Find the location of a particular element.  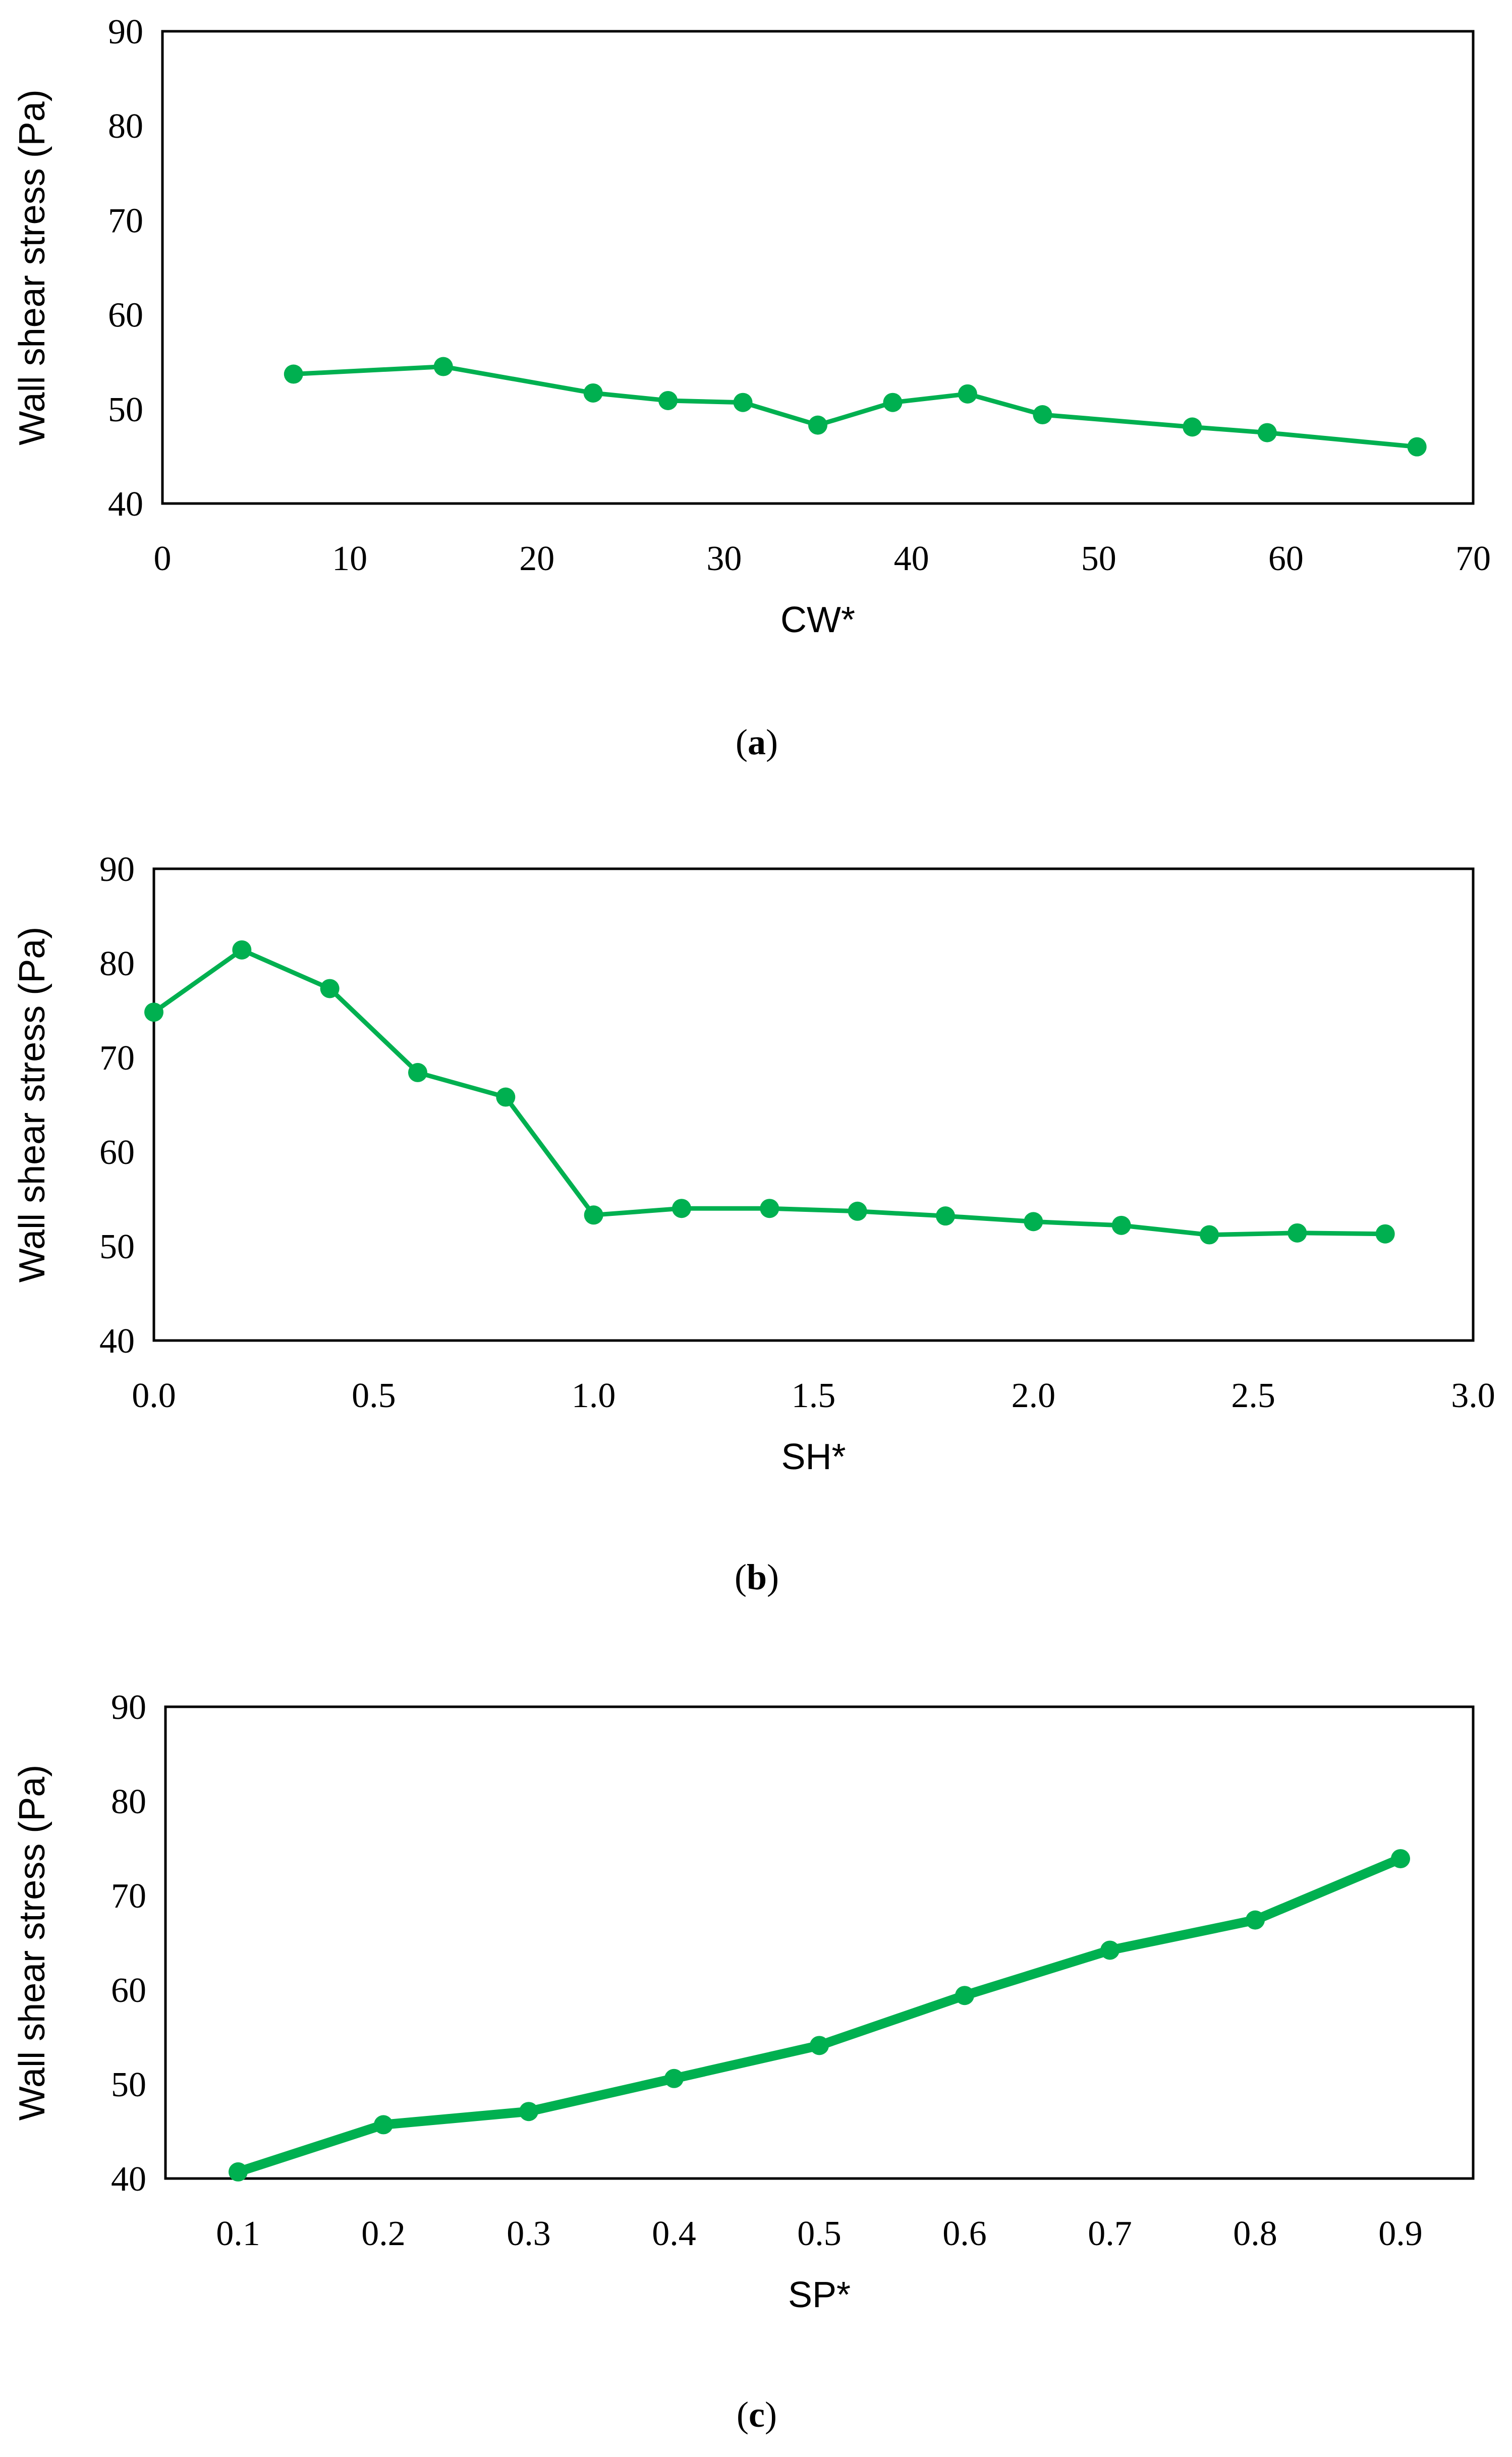

caption-letter: a is located at coordinates (757, 742).